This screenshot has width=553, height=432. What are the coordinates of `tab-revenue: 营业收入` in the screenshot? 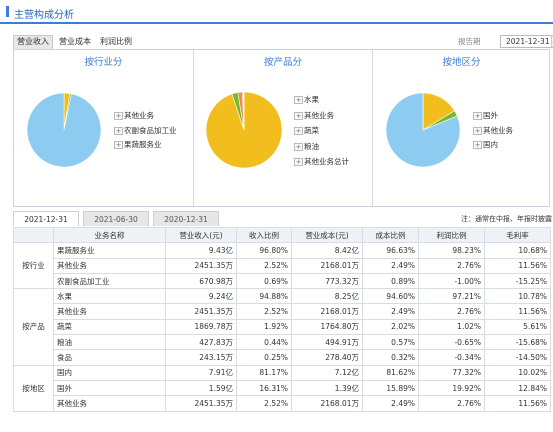 It's located at (33, 42).